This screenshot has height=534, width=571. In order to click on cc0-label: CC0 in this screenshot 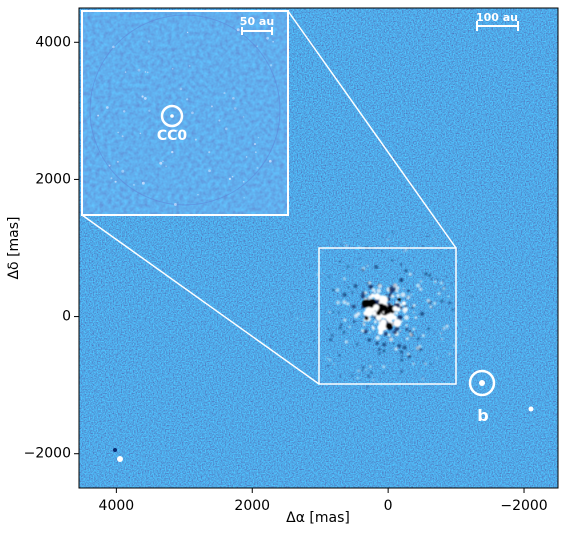, I will do `click(172, 136)`.